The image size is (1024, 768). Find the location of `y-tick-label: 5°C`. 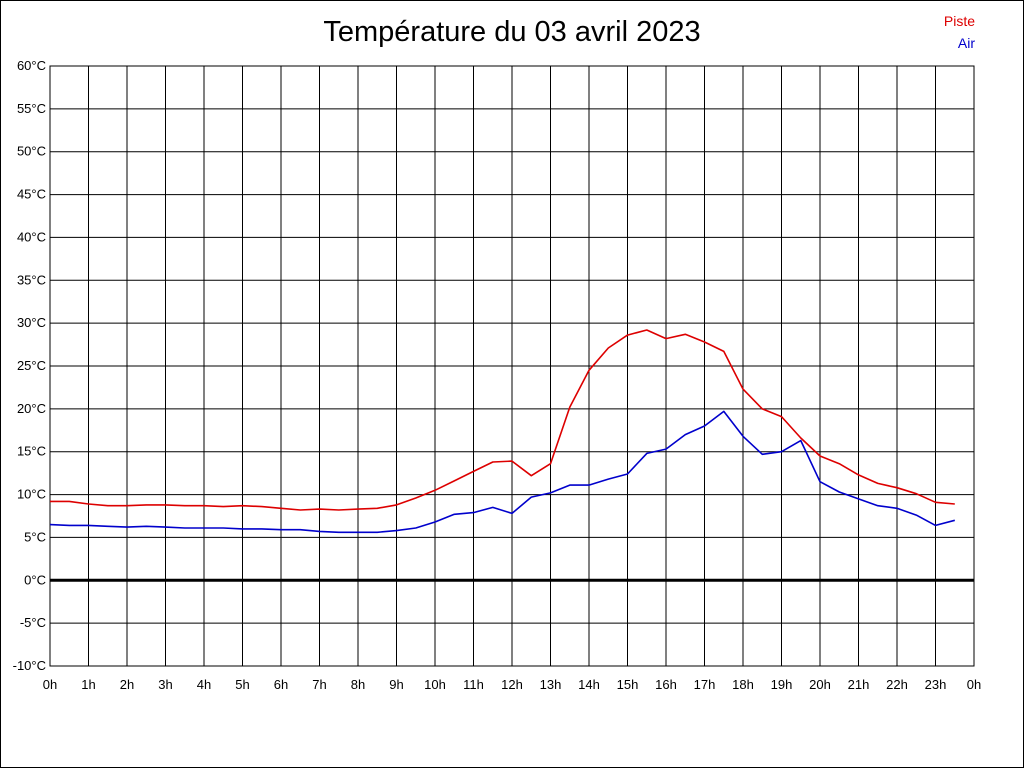

y-tick-label: 5°C is located at coordinates (35, 536).